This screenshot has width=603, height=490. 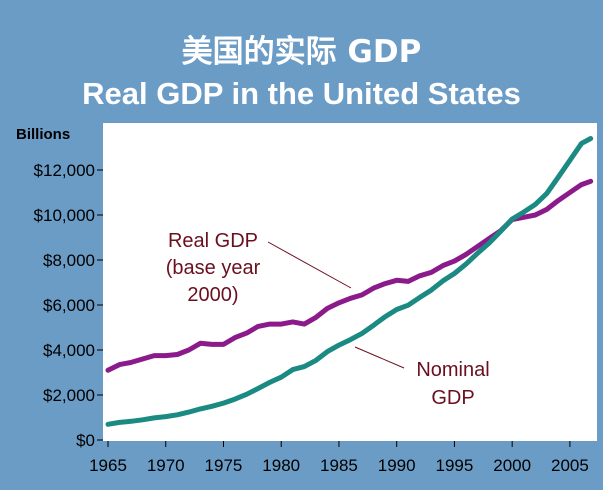 I want to click on chart-title-chinese: 美国的实际 GDP, so click(x=301, y=52).